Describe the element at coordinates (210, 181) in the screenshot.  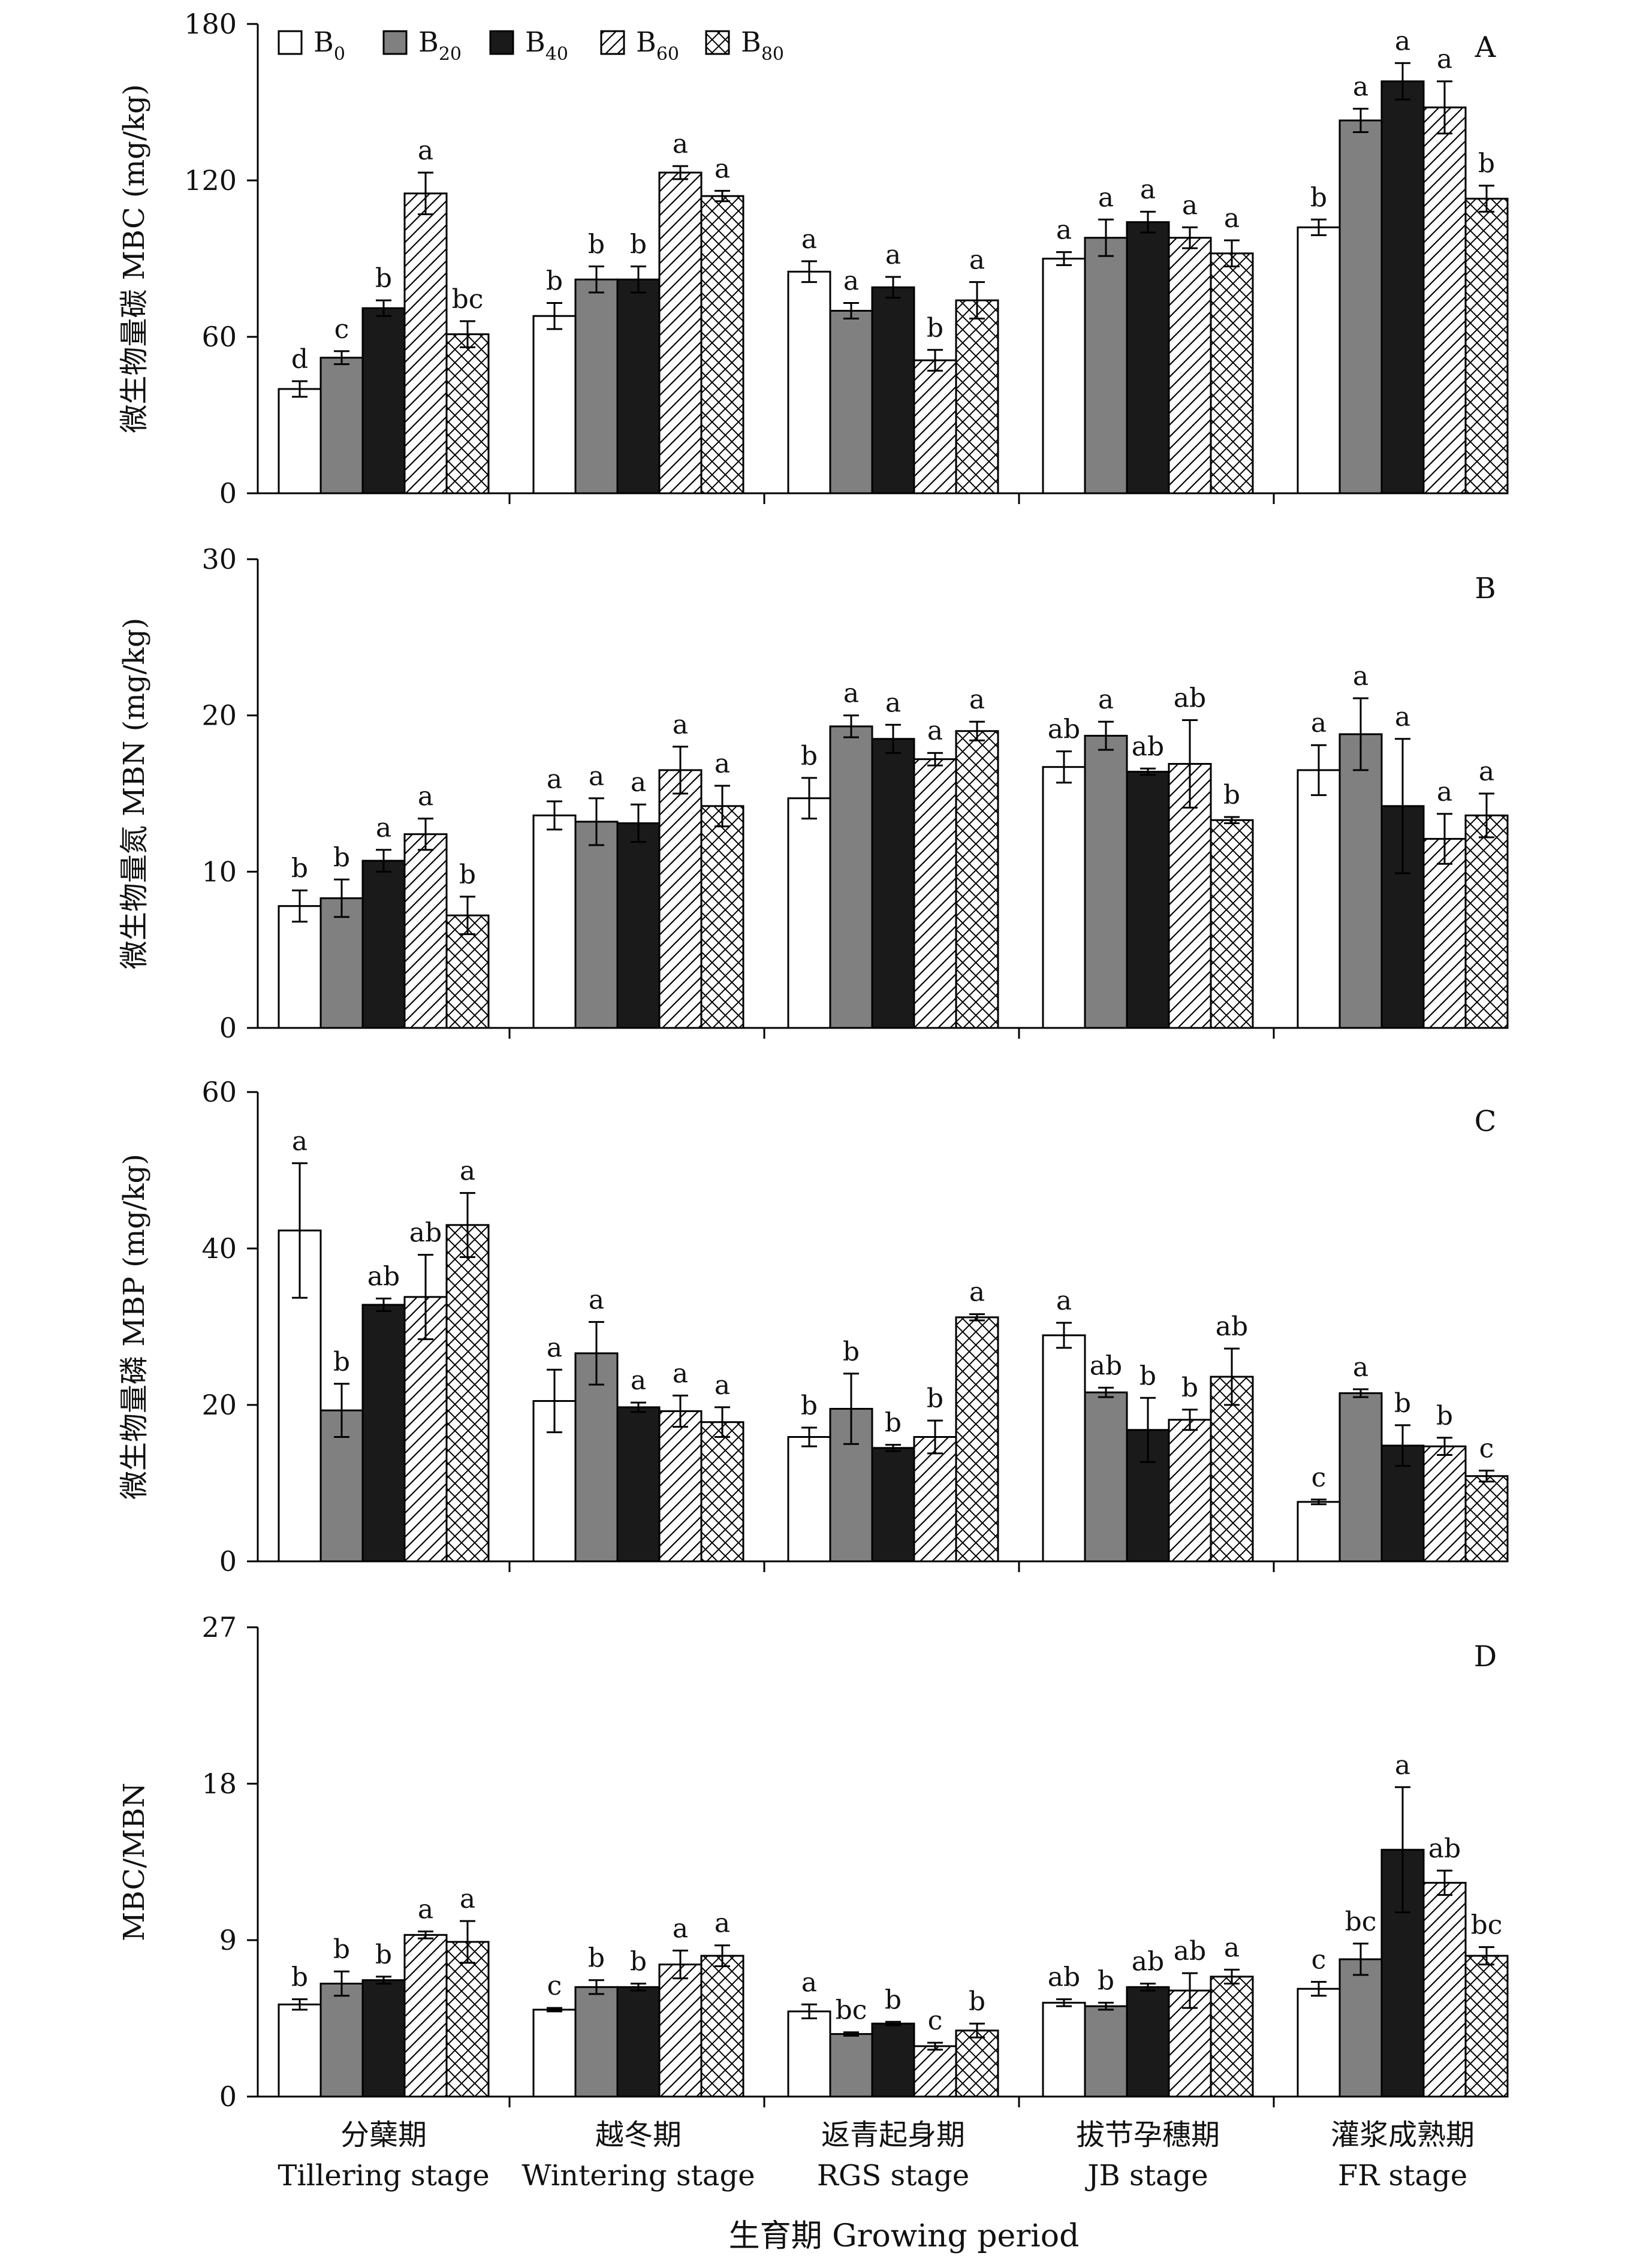
I see `y-tick-label: 120` at that location.